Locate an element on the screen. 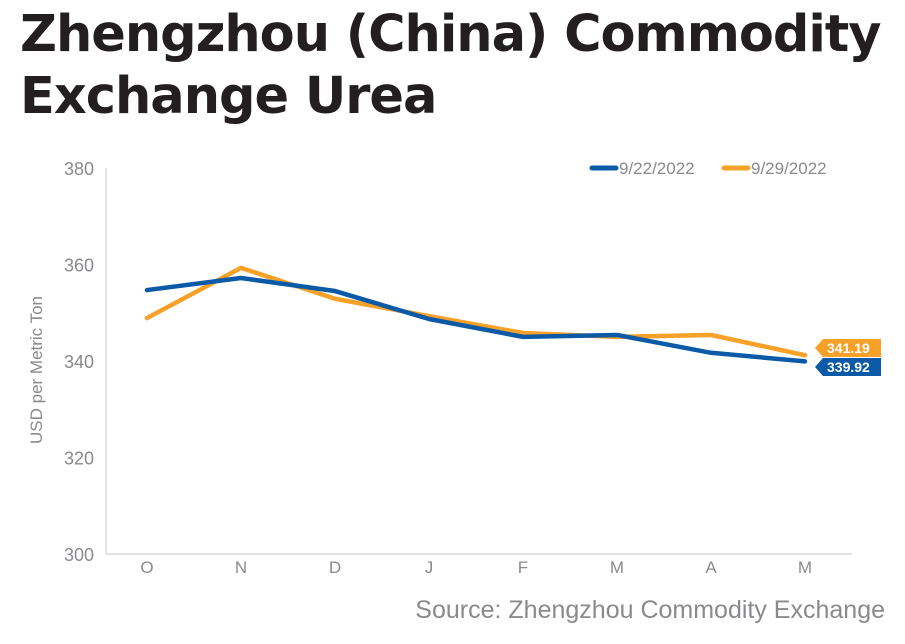  legend-label: 9/22/2022 is located at coordinates (657, 168).